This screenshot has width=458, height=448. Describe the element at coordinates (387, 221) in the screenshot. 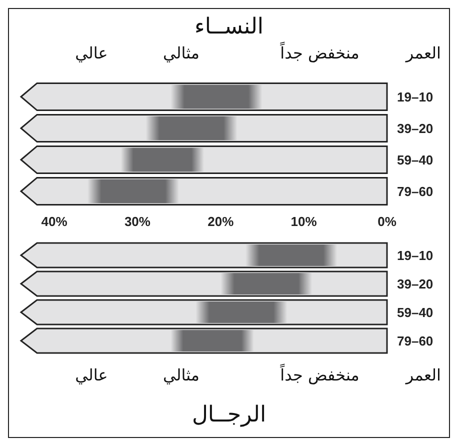

I see `x-tick-label: 0%` at that location.